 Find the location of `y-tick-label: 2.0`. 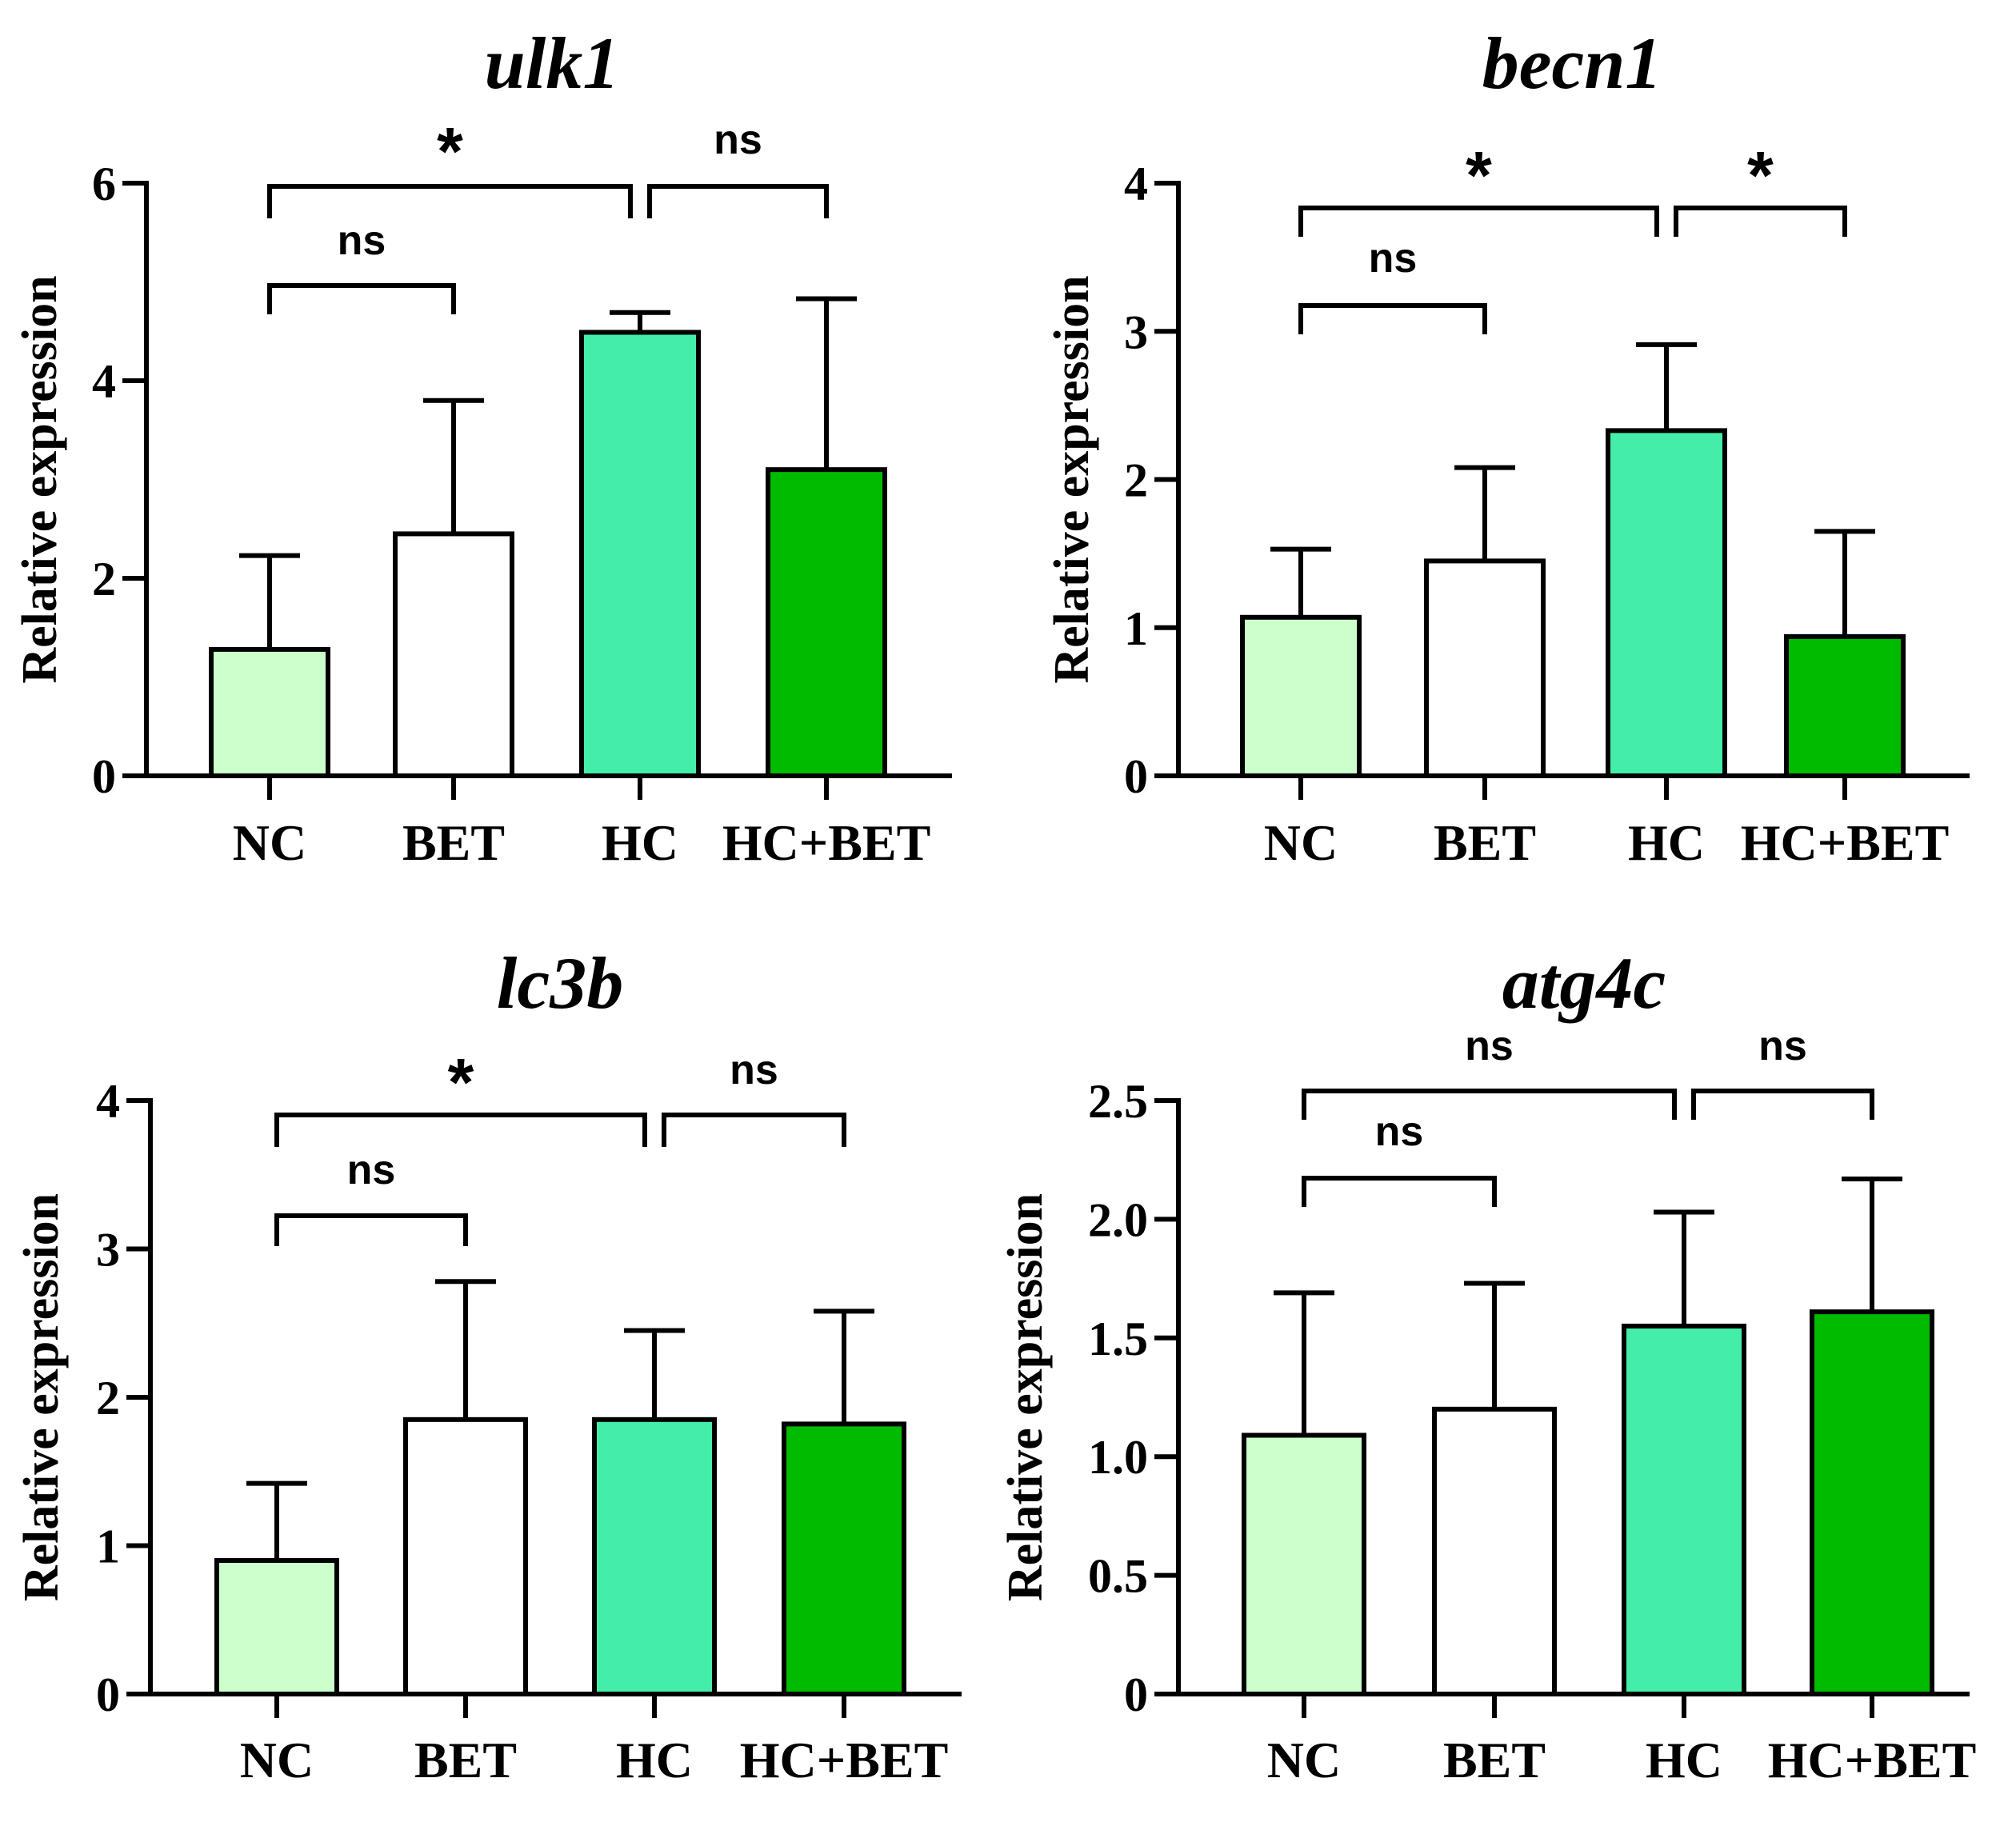

y-tick-label: 2.0 is located at coordinates (1118, 1219).